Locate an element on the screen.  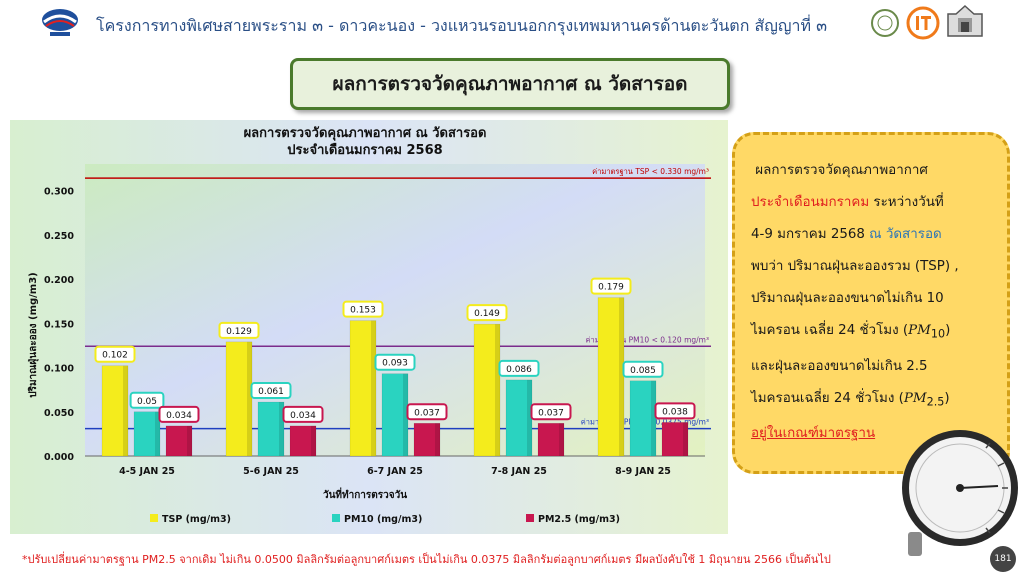
x-tick-label: 4-5 JAN 25 is located at coordinates (147, 471).